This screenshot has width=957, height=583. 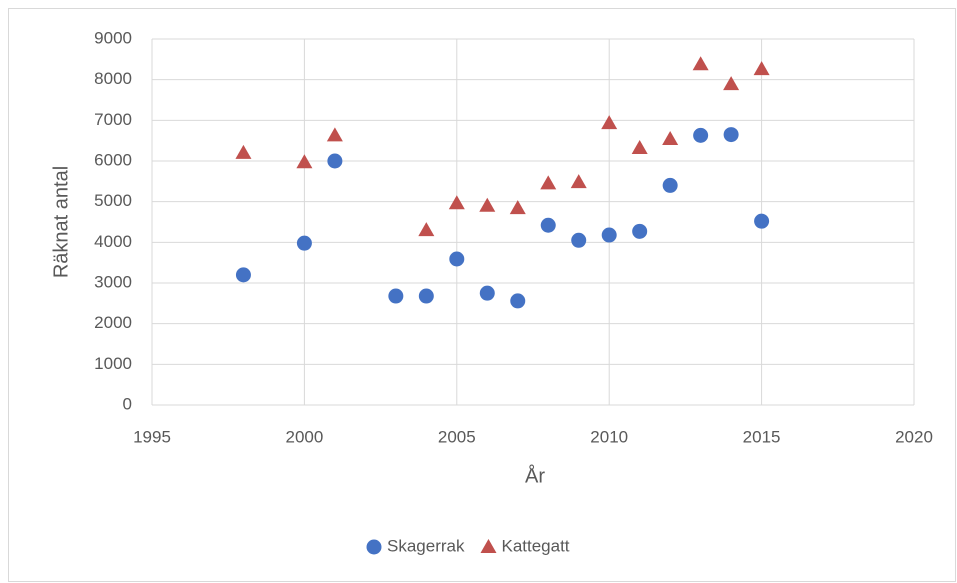 What do you see at coordinates (457, 436) in the screenshot?
I see `x-tick-label: 2005` at bounding box center [457, 436].